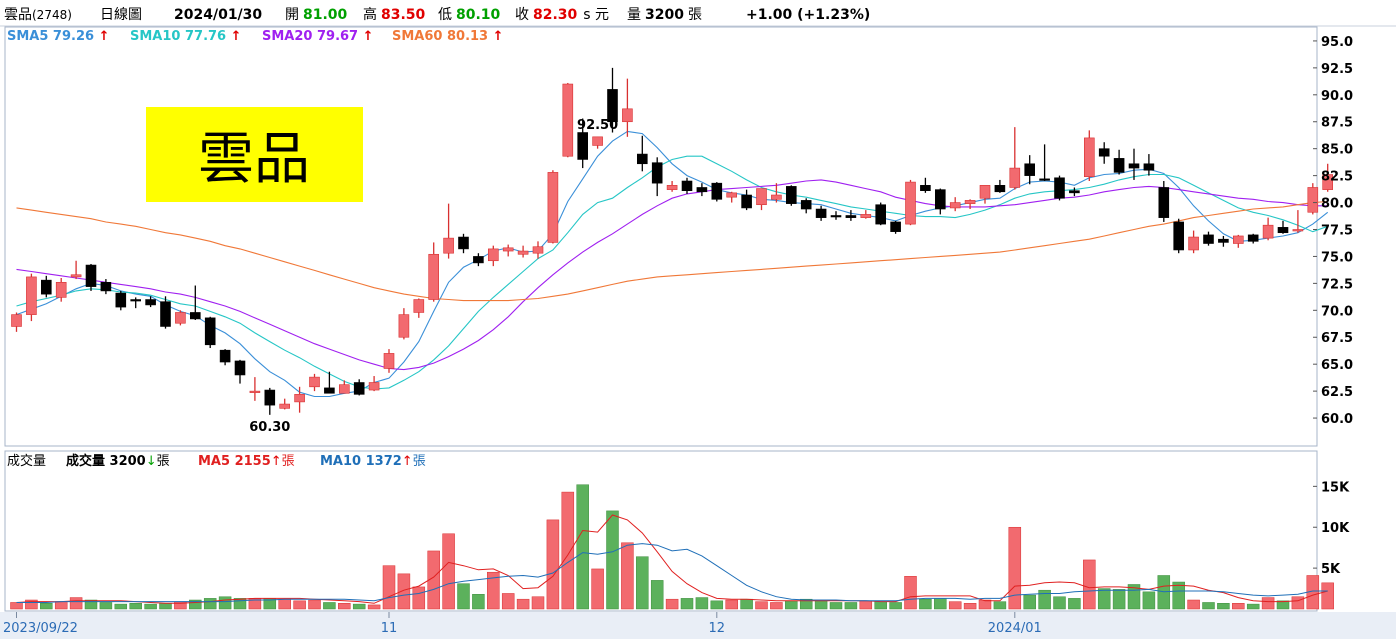 The image size is (1396, 639). What do you see at coordinates (1337, 177) in the screenshot?
I see `price-tick-label: 82.5` at bounding box center [1337, 177].